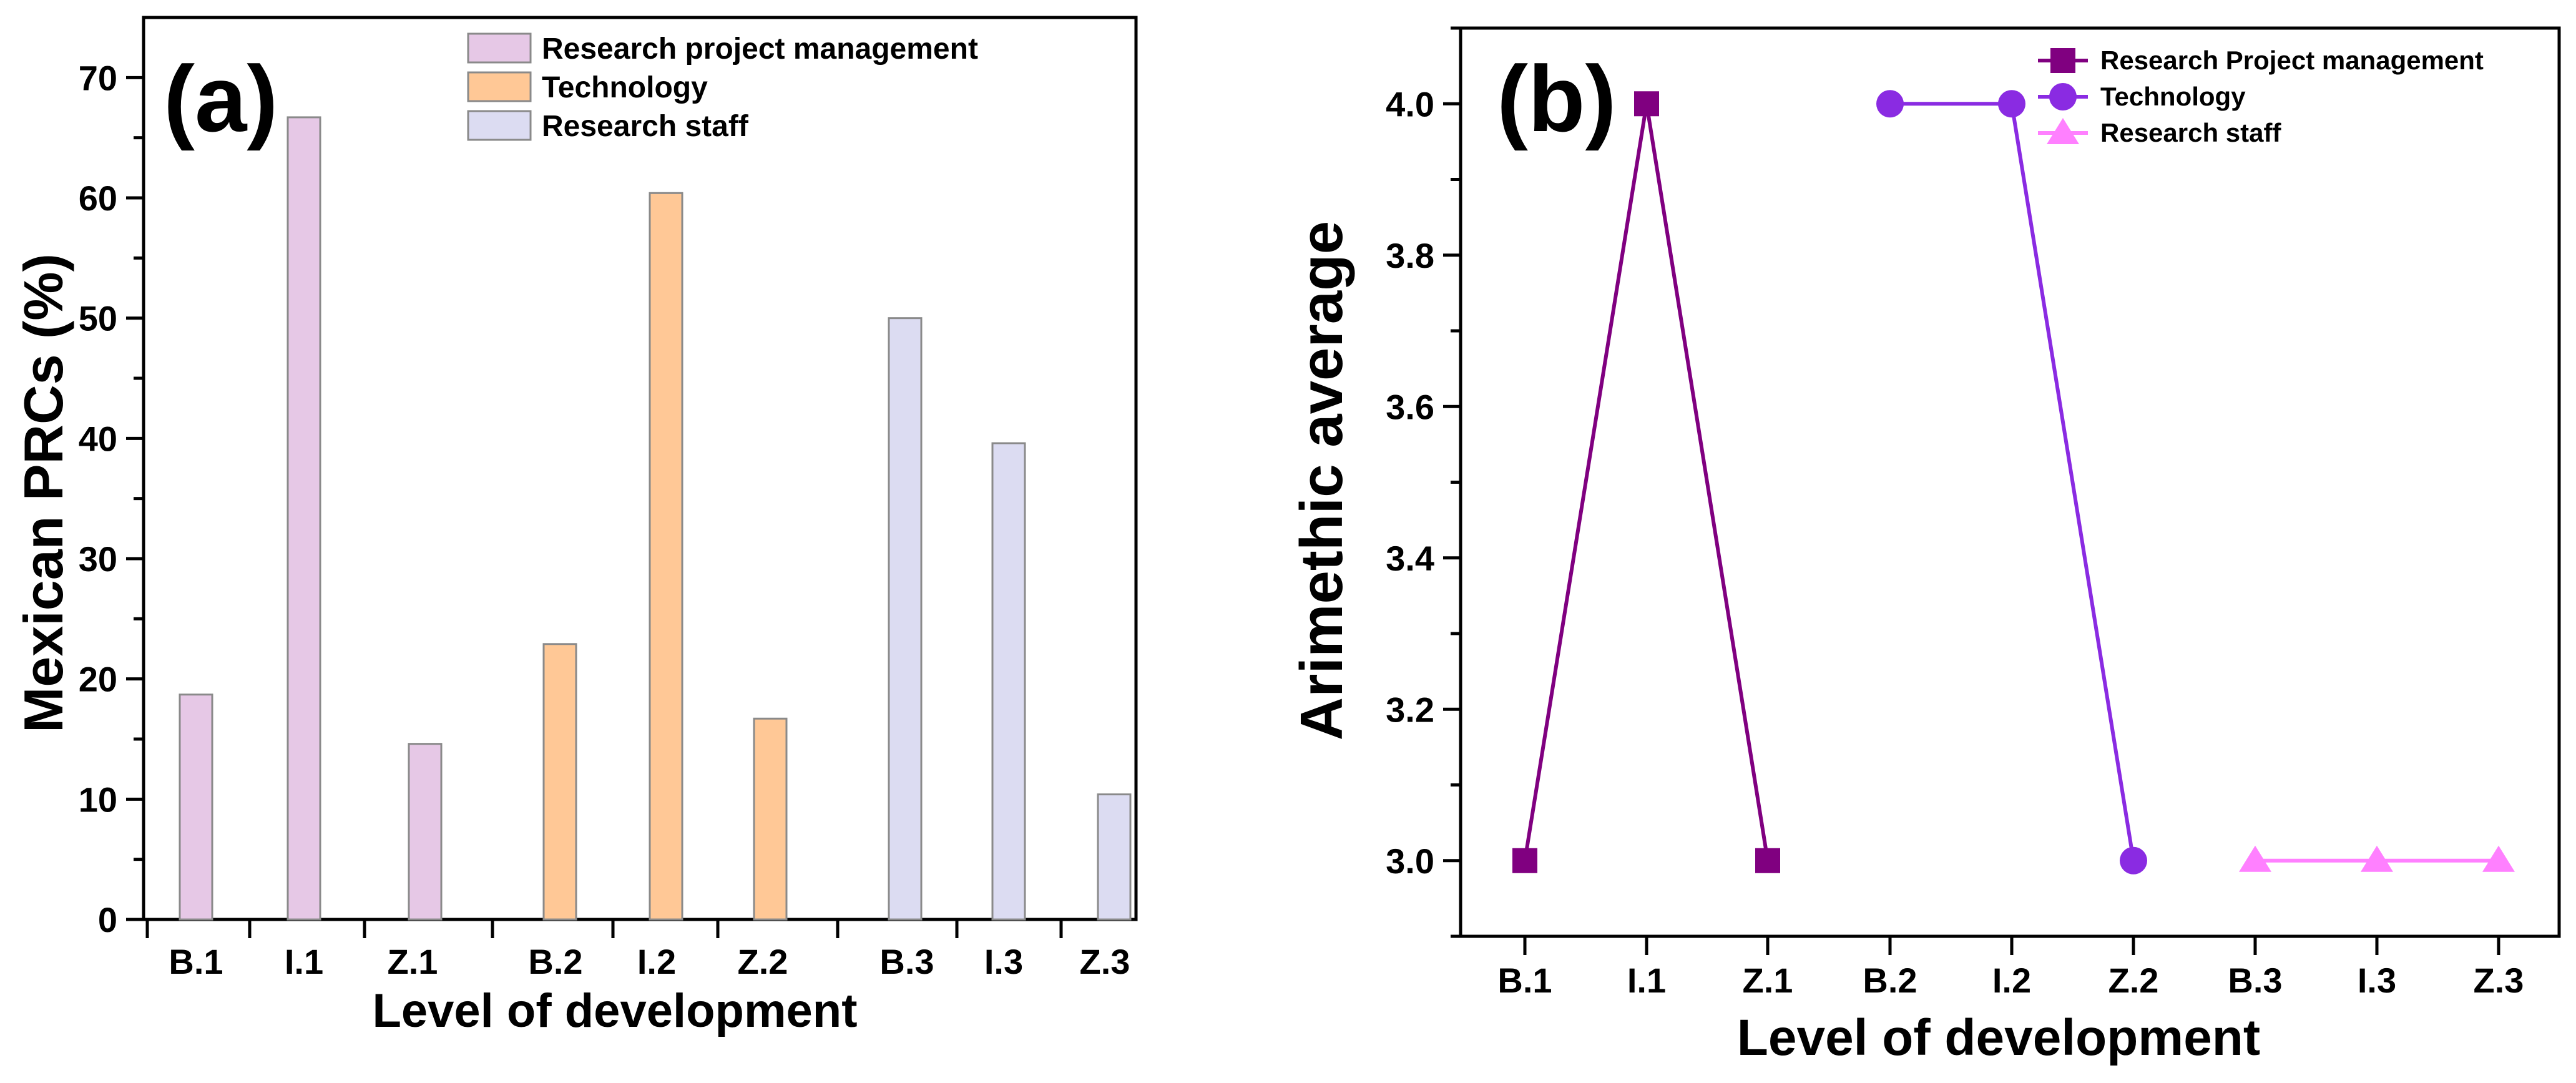 Image resolution: width=2576 pixels, height=1083 pixels. Describe the element at coordinates (625, 87) in the screenshot. I see `panel-a-legend-label: Technology` at that location.